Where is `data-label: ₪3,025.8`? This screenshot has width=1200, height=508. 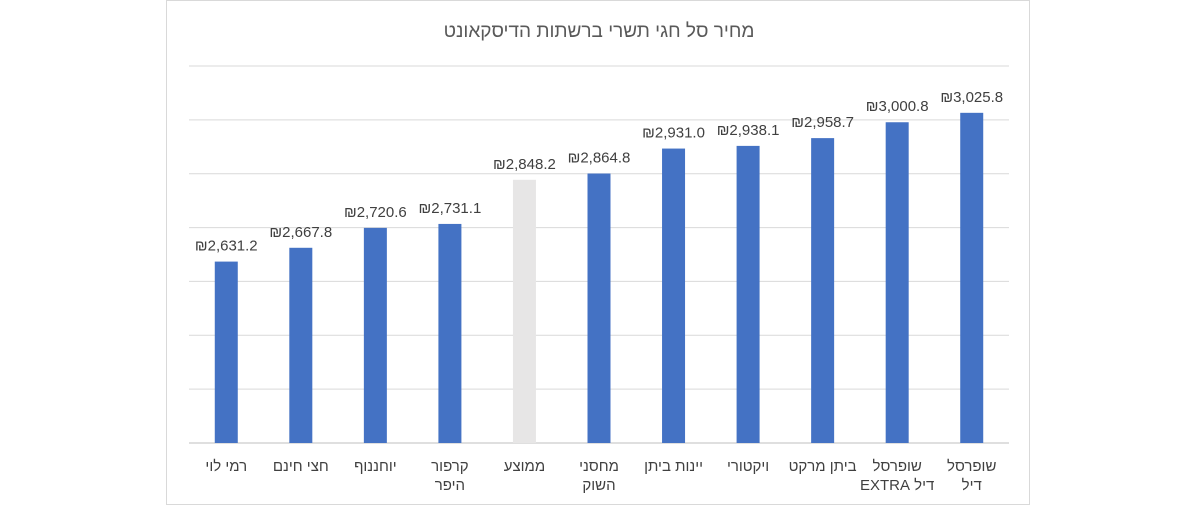
data-label: ₪3,025.8 is located at coordinates (971, 97).